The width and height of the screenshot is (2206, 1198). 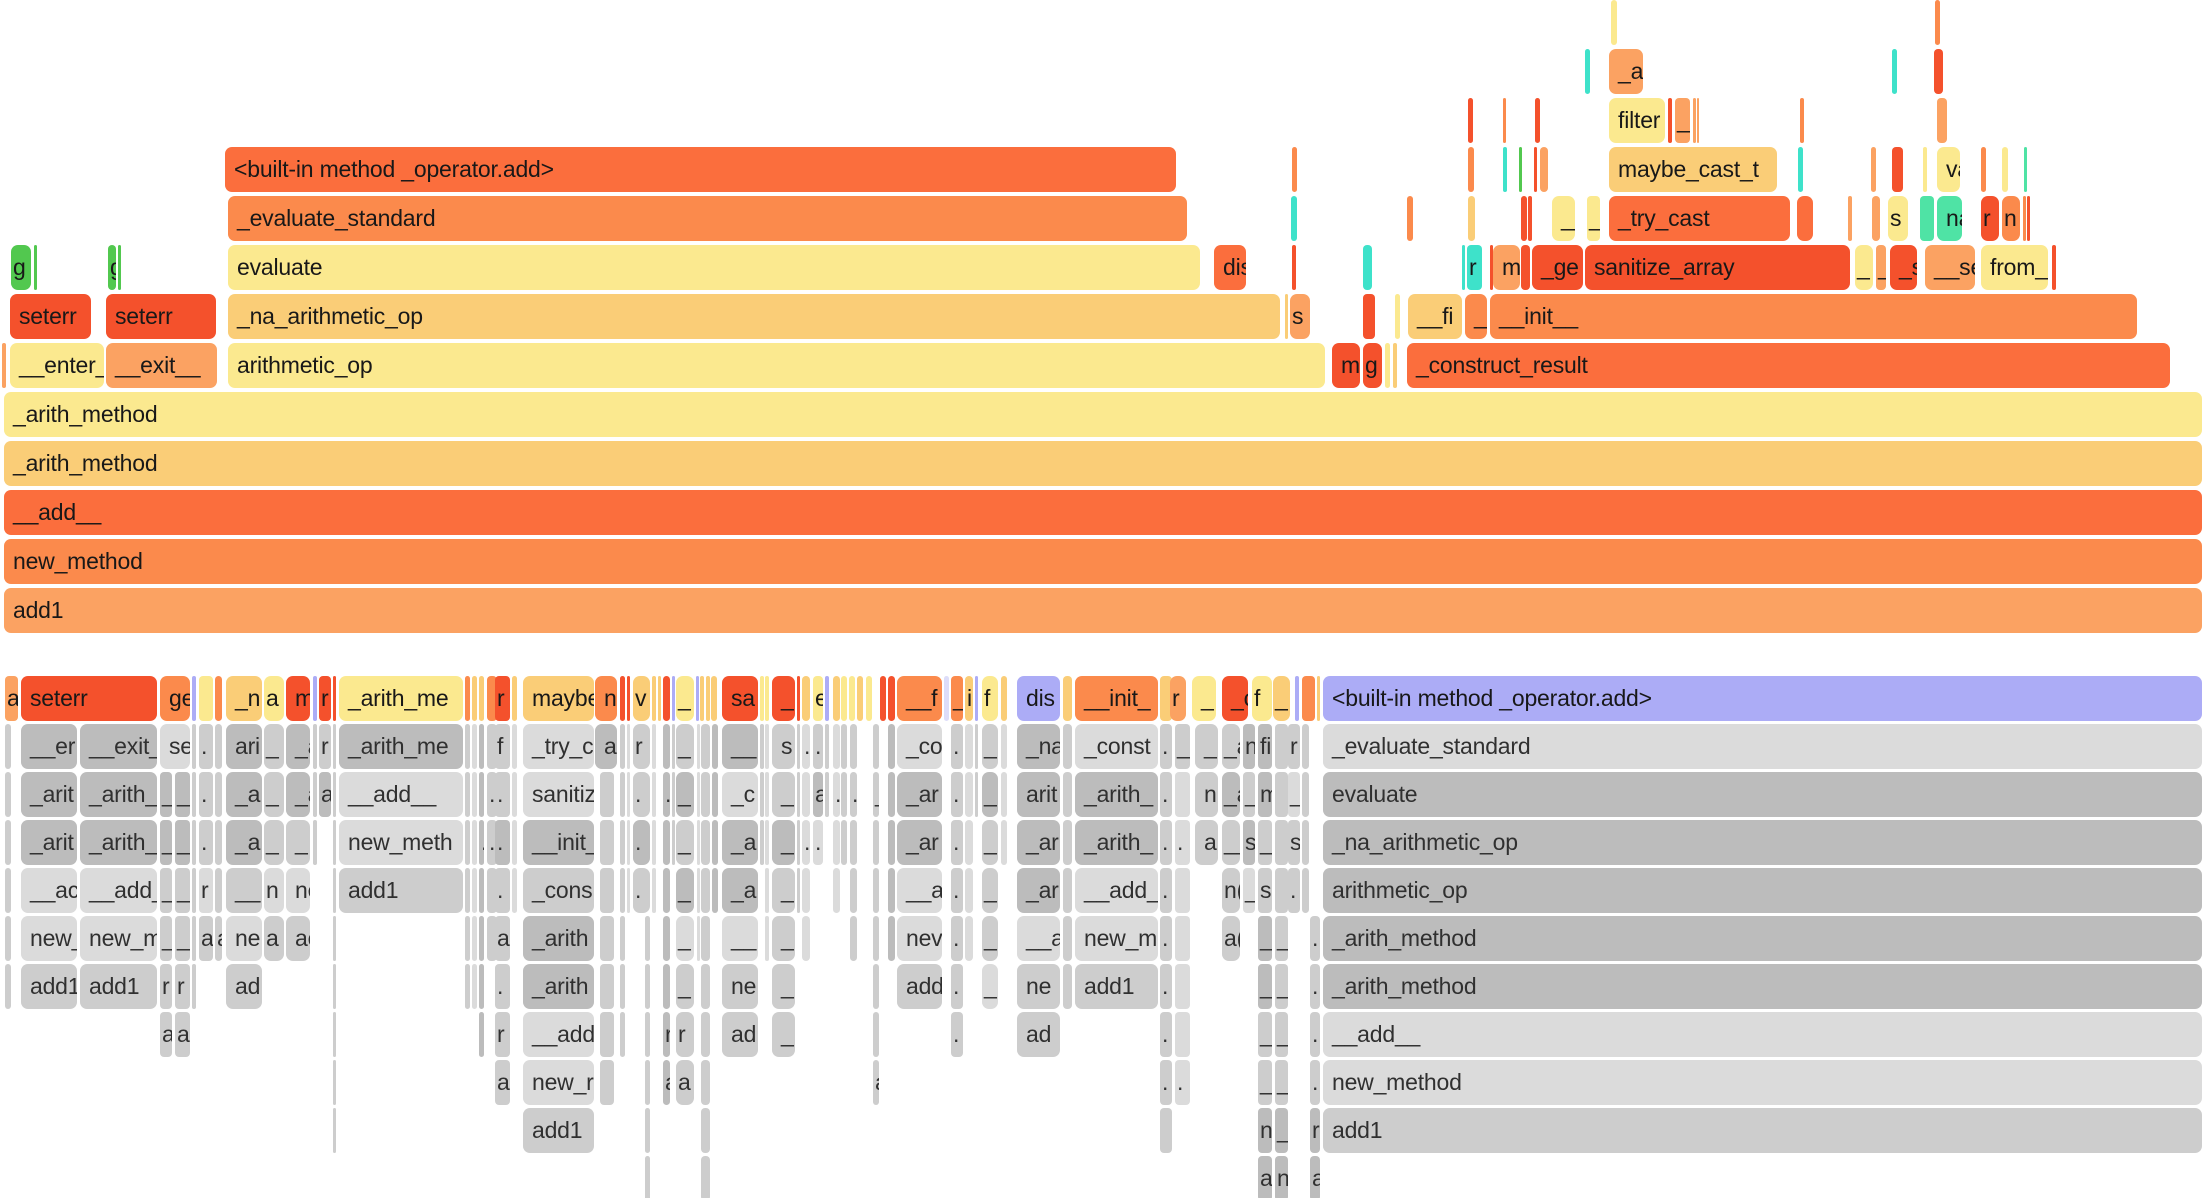 What do you see at coordinates (1265, 746) in the screenshot?
I see `frame-fi: fi` at bounding box center [1265, 746].